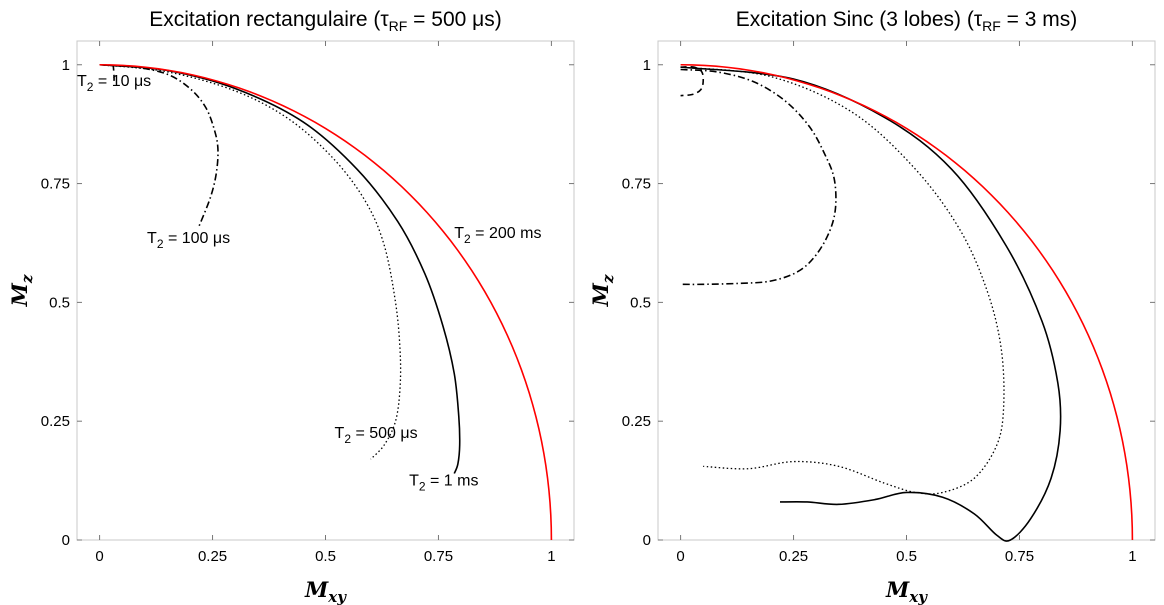  What do you see at coordinates (114, 83) in the screenshot?
I see `panel-1-annotation-1: T2 = 10 μs` at bounding box center [114, 83].